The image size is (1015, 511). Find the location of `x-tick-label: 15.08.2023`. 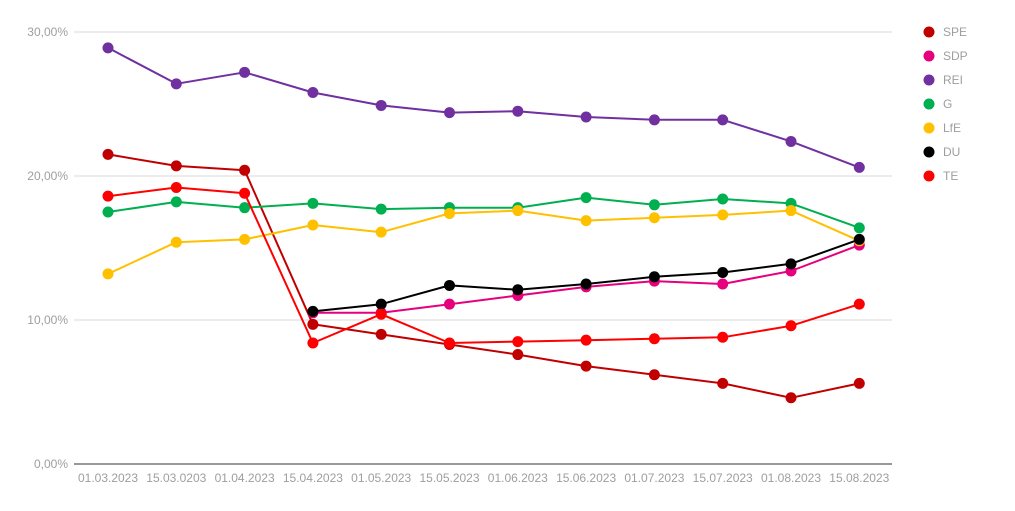

x-tick-label: 15.08.2023 is located at coordinates (859, 478).